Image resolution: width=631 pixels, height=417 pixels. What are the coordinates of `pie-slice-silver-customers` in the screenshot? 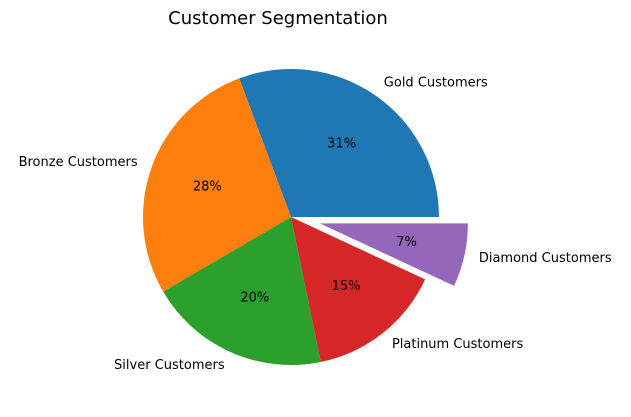 It's located at (242, 291).